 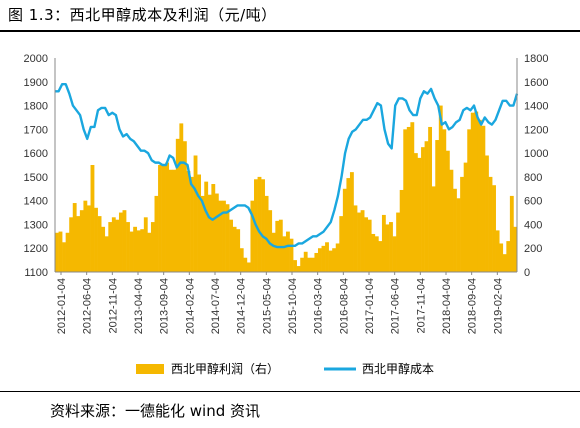 I want to click on legend-label-cost: 西北甲醇成本, so click(x=398, y=368).